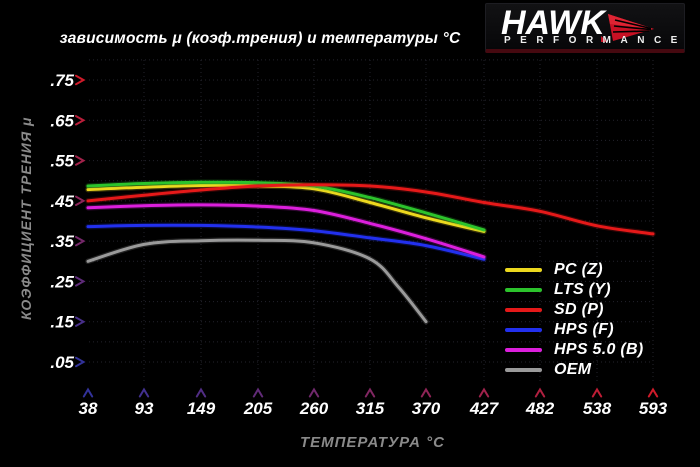 Image resolution: width=700 pixels, height=467 pixels. What do you see at coordinates (62, 80) in the screenshot?
I see `y-tick-label: .75` at bounding box center [62, 80].